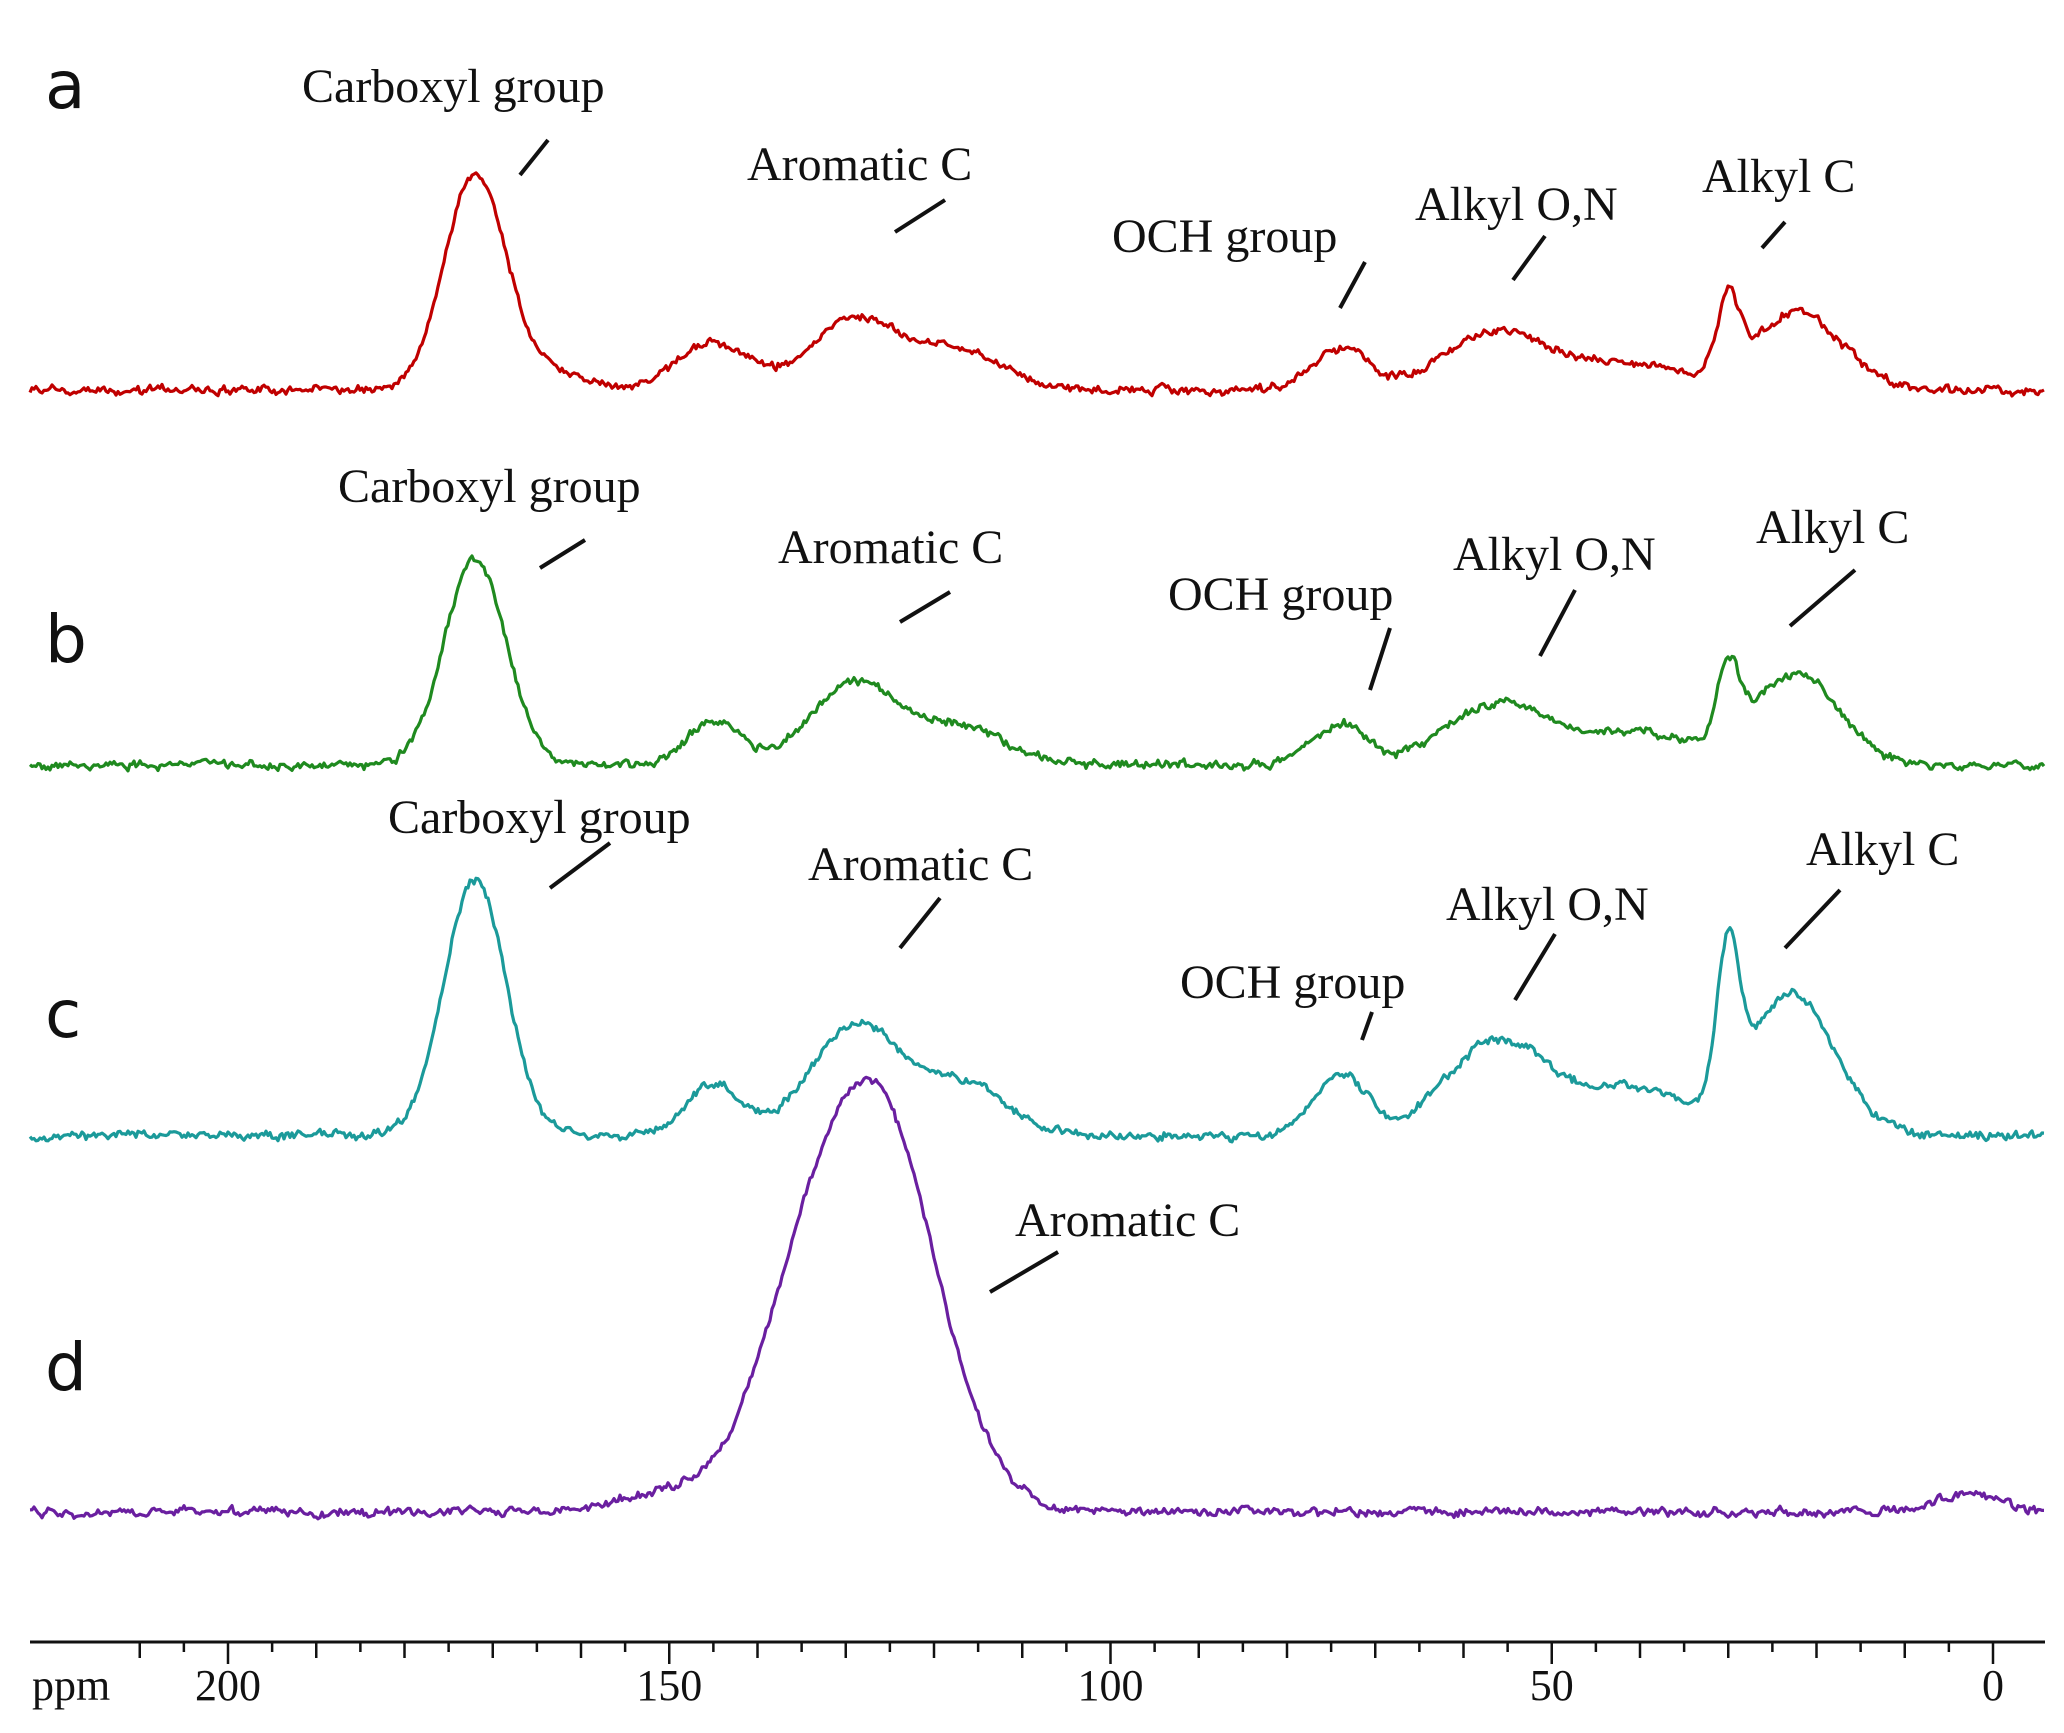 The width and height of the screenshot is (2064, 1733). What do you see at coordinates (1224, 236) in the screenshot?
I see `annotation-och-a: OCH group` at bounding box center [1224, 236].